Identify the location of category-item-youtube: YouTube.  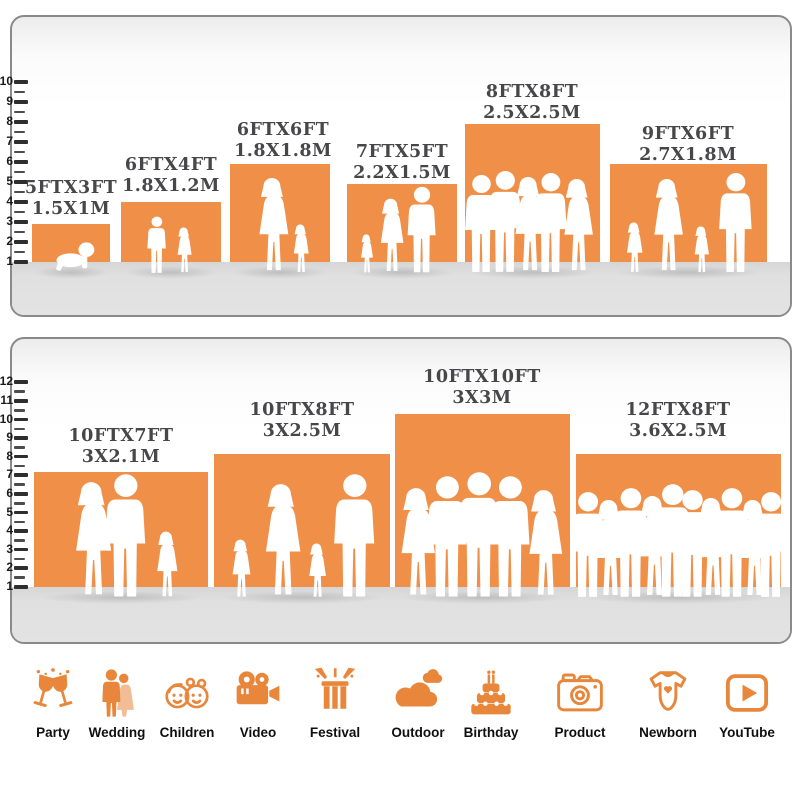
(747, 703).